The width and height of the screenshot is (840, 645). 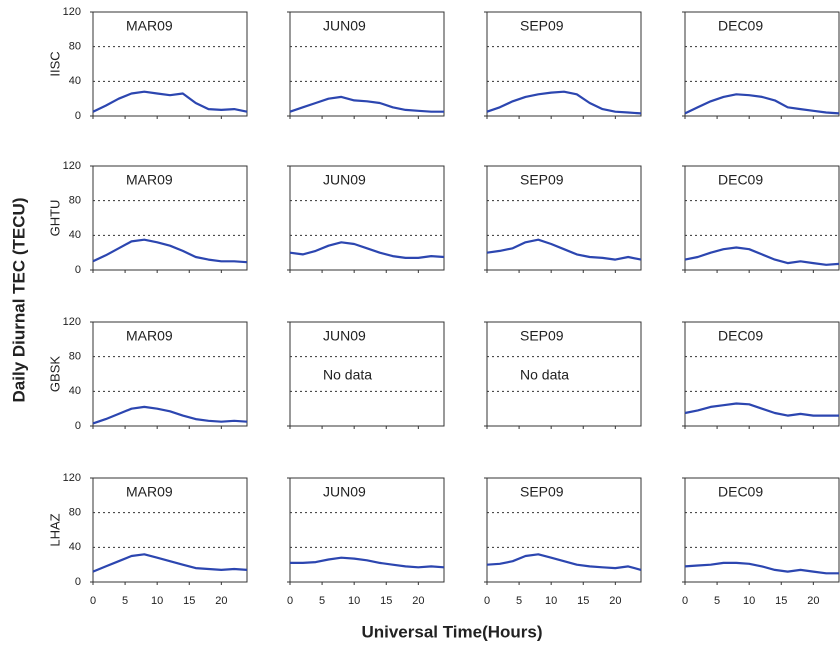 What do you see at coordinates (54, 529) in the screenshot?
I see `station-label: LHAZ` at bounding box center [54, 529].